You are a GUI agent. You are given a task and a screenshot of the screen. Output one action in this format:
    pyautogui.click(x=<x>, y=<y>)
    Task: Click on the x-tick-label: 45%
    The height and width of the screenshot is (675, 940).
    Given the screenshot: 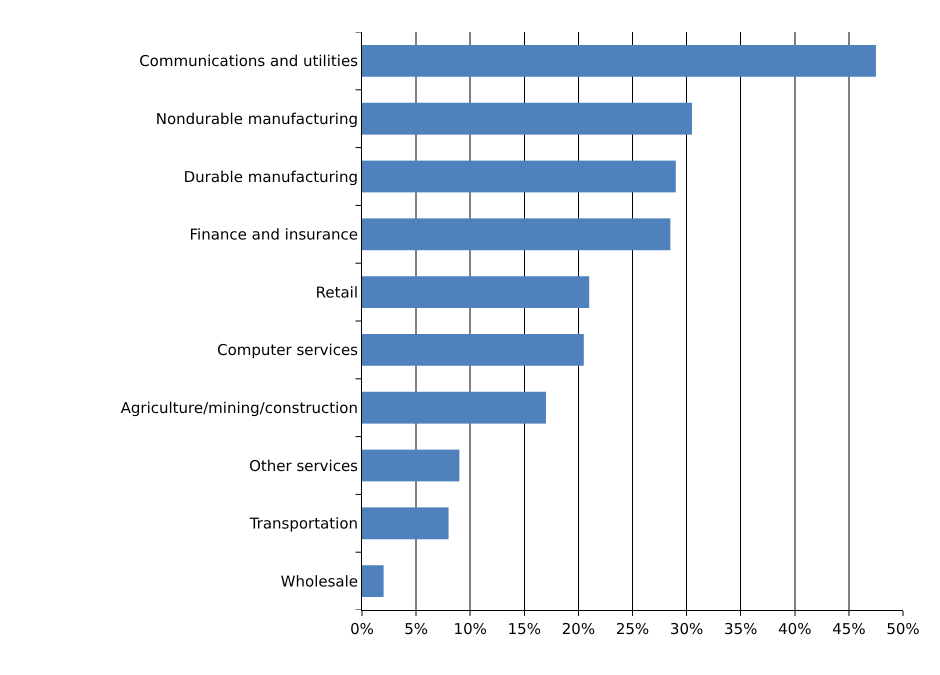 What is the action you would take?
    pyautogui.click(x=849, y=629)
    